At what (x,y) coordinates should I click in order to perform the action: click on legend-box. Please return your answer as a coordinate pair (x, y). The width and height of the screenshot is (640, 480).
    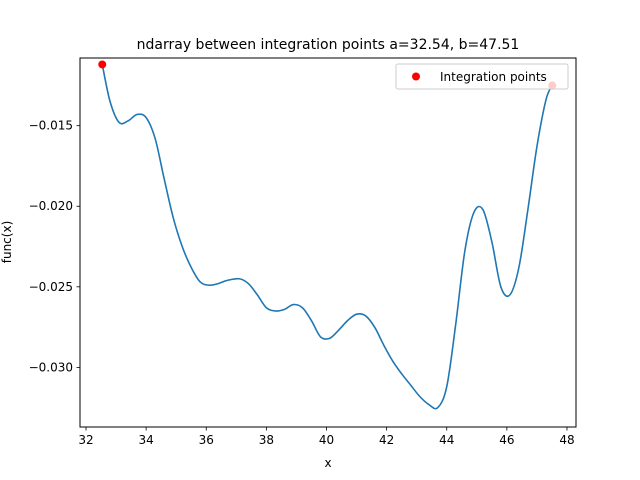
    Looking at the image, I should click on (482, 76).